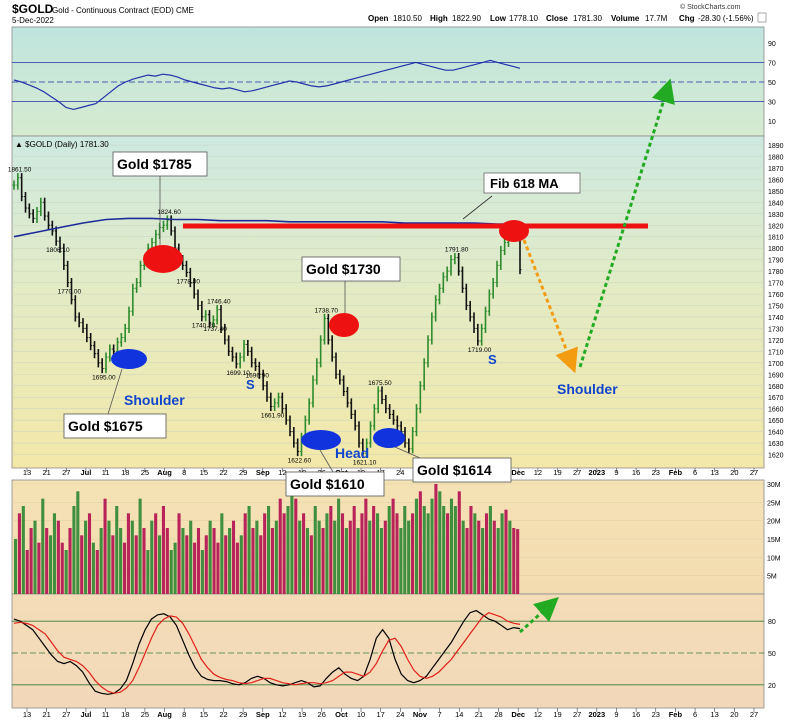 The height and width of the screenshot is (724, 800). I want to click on price-tick-label: 1620, so click(776, 456).